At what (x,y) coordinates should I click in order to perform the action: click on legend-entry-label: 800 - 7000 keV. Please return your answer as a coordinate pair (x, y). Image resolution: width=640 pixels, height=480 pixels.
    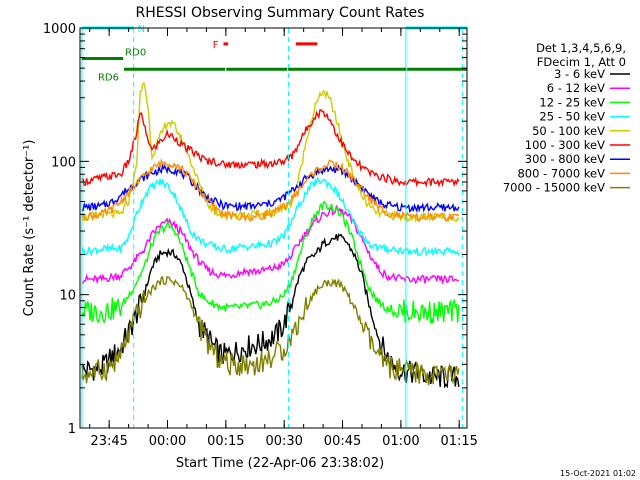
    Looking at the image, I should click on (561, 173).